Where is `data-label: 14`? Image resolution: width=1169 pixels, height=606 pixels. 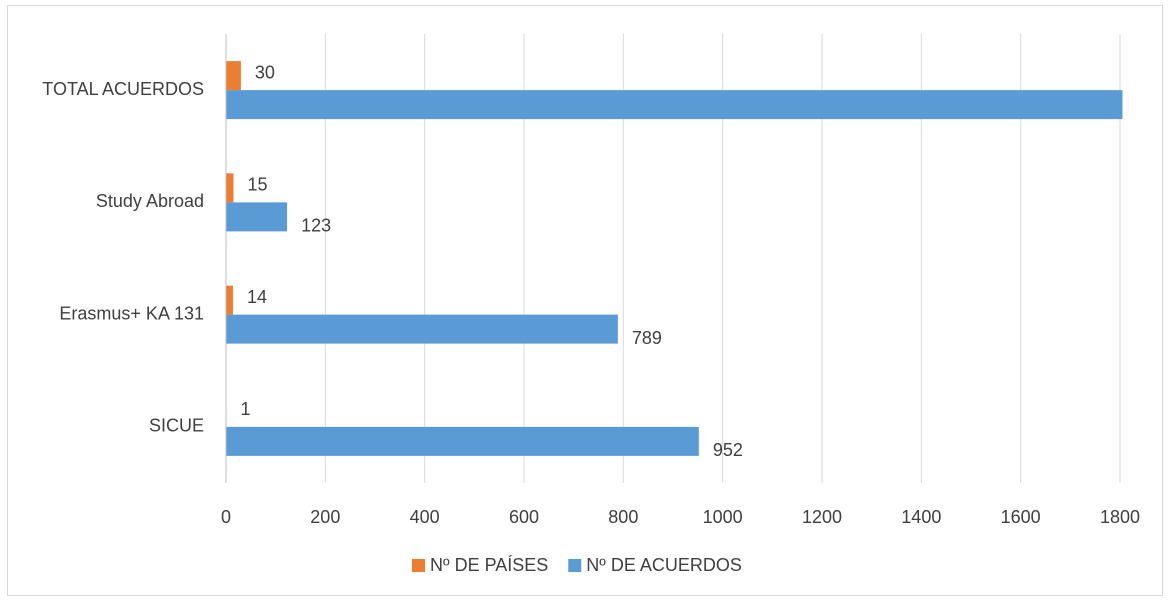
data-label: 14 is located at coordinates (257, 297).